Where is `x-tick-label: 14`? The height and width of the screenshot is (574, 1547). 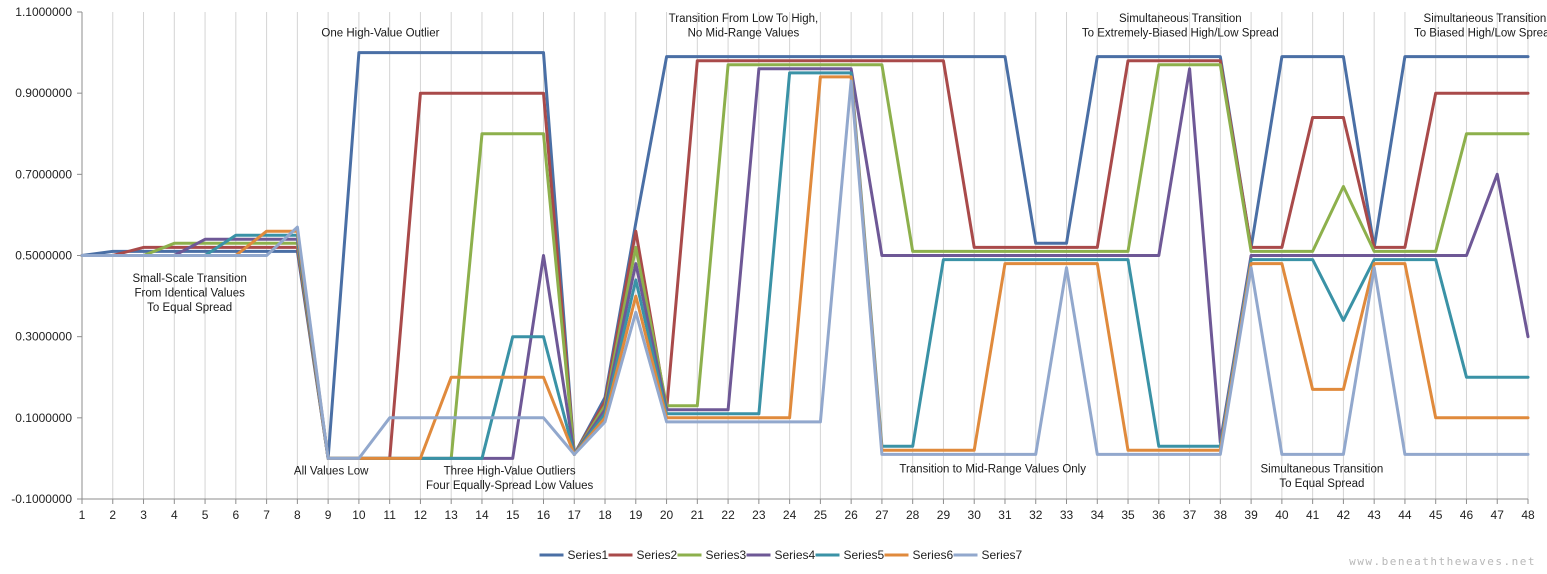
x-tick-label: 14 is located at coordinates (482, 515).